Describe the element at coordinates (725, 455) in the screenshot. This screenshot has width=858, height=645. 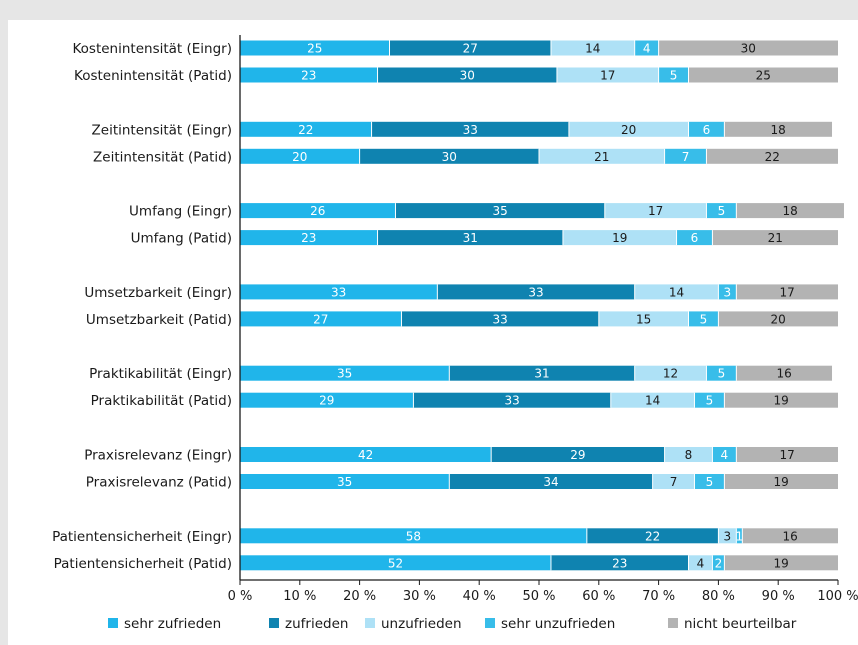
I see `data-label: 4` at that location.